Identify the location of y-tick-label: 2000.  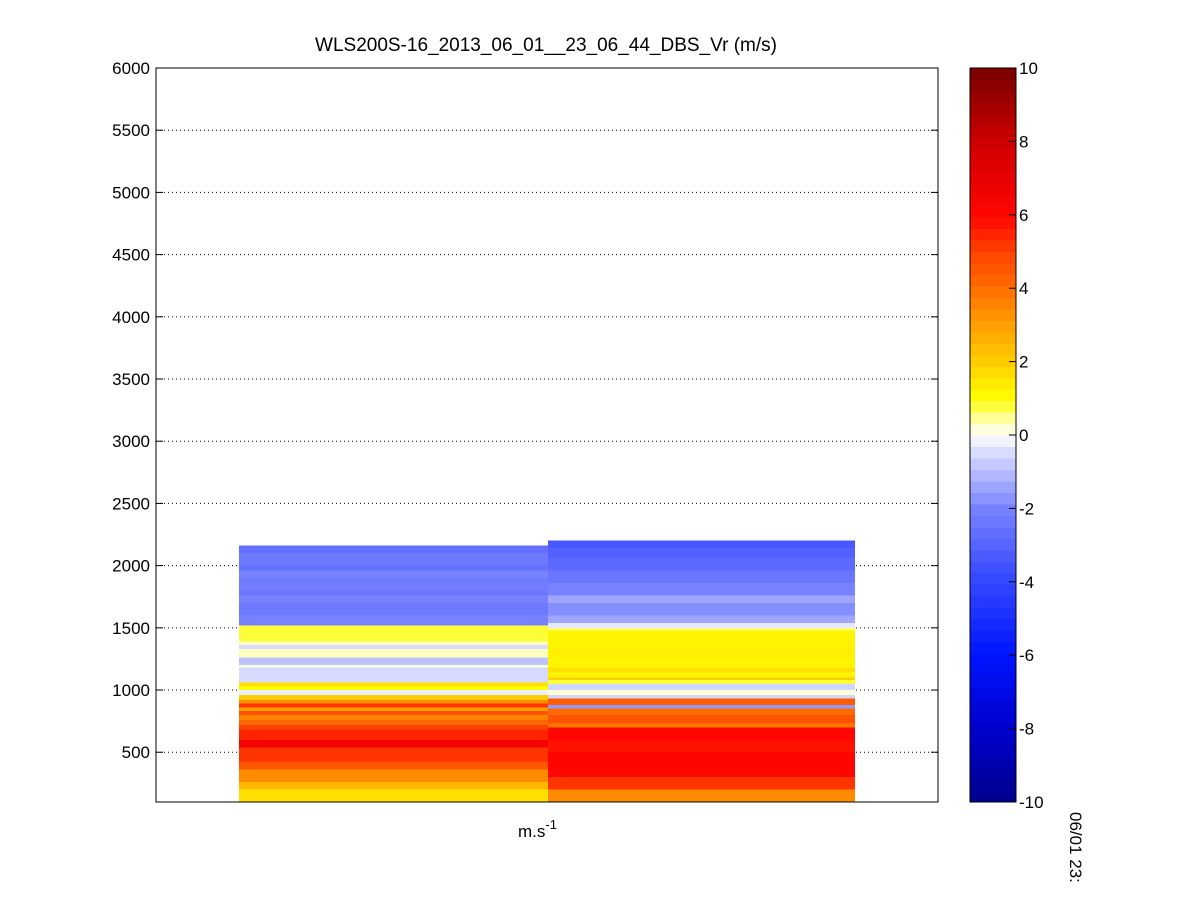
(131, 566).